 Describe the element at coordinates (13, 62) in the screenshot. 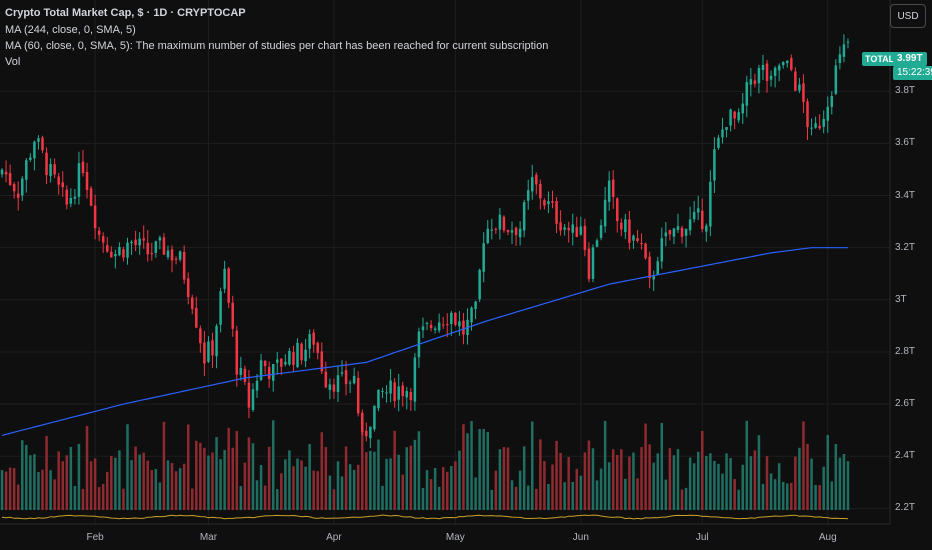

I see `volume-legend: Vol` at that location.